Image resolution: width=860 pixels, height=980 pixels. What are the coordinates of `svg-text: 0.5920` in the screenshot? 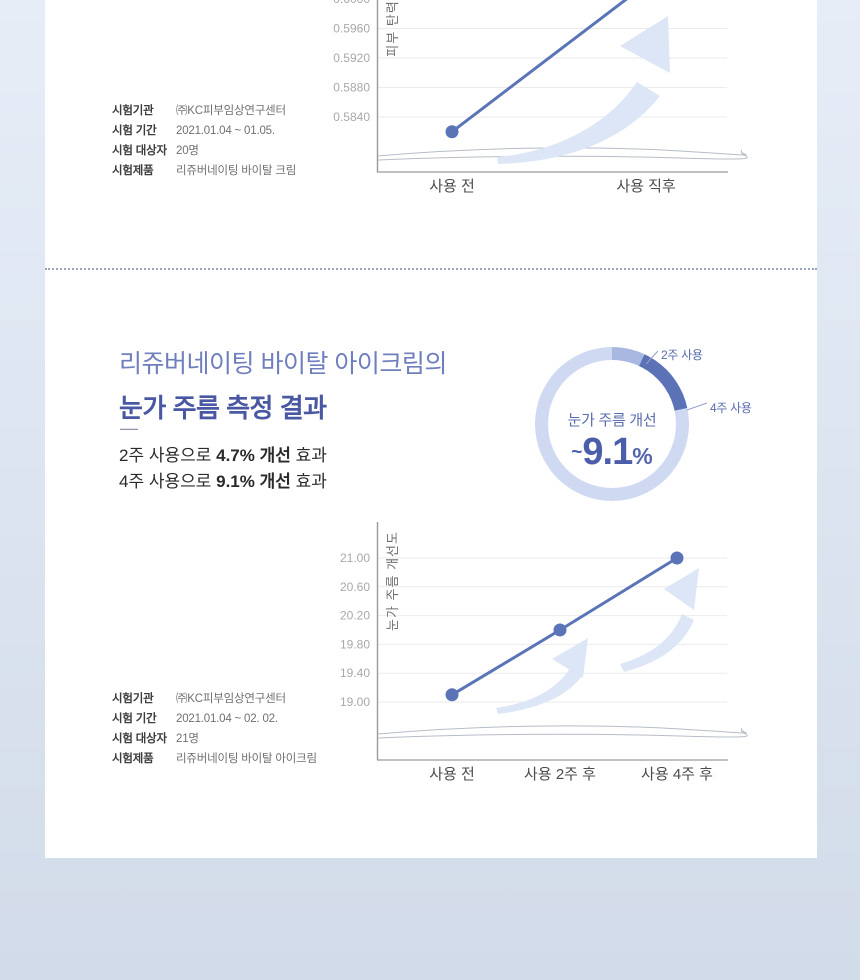 It's located at (351, 58).